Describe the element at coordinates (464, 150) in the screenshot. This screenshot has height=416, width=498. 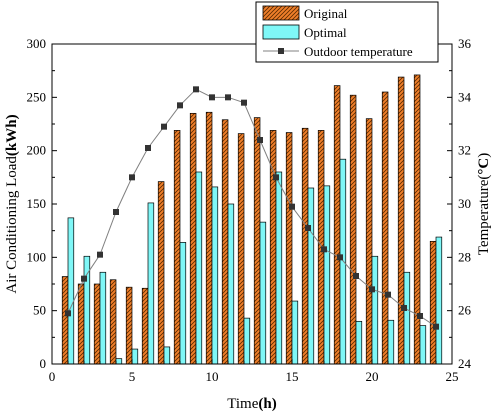
I see `y2-tick-label: 32` at that location.